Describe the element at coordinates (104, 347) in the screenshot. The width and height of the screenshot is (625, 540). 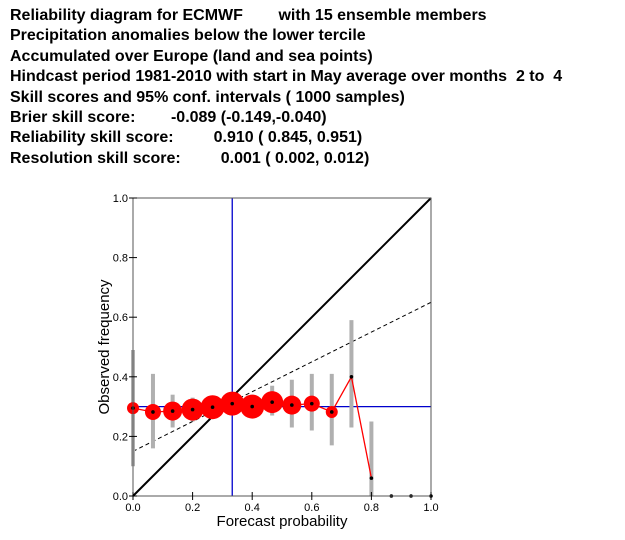
I see `y-axis-label: Observed frequency` at that location.